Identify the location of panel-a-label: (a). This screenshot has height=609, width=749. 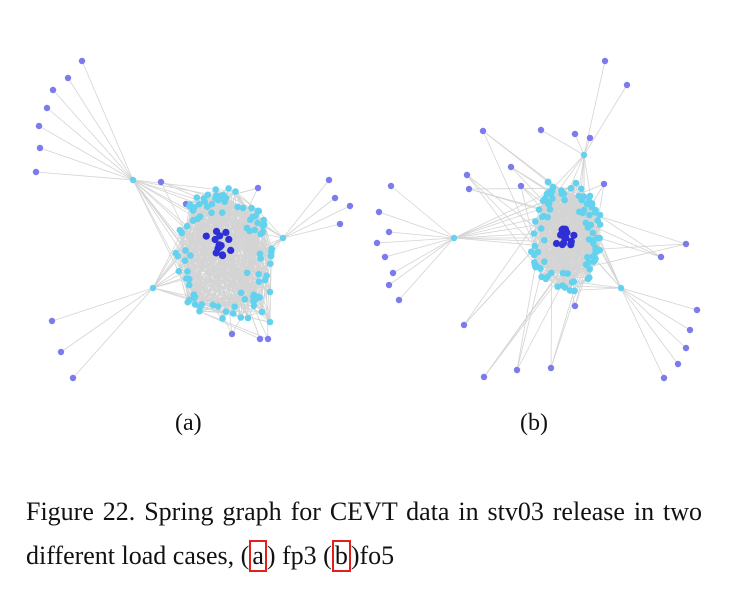
(188, 423).